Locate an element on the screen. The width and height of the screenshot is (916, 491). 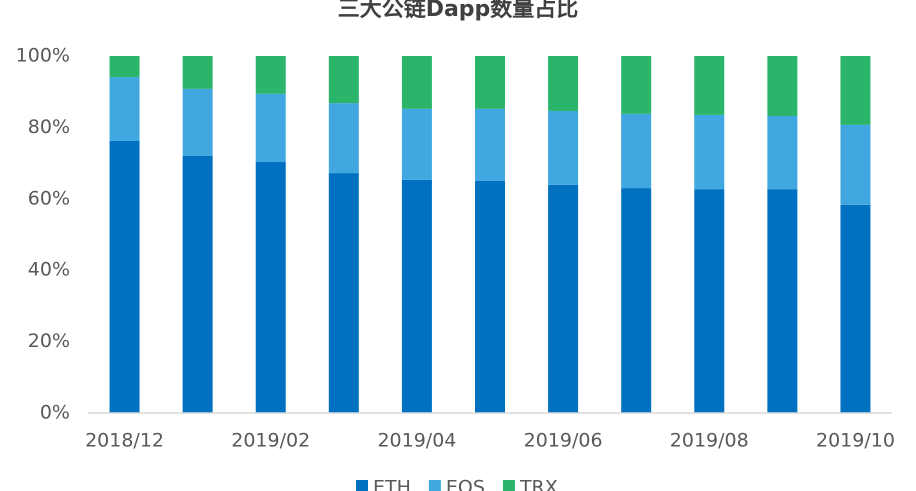
x-tick-label: 2019/06 is located at coordinates (563, 441).